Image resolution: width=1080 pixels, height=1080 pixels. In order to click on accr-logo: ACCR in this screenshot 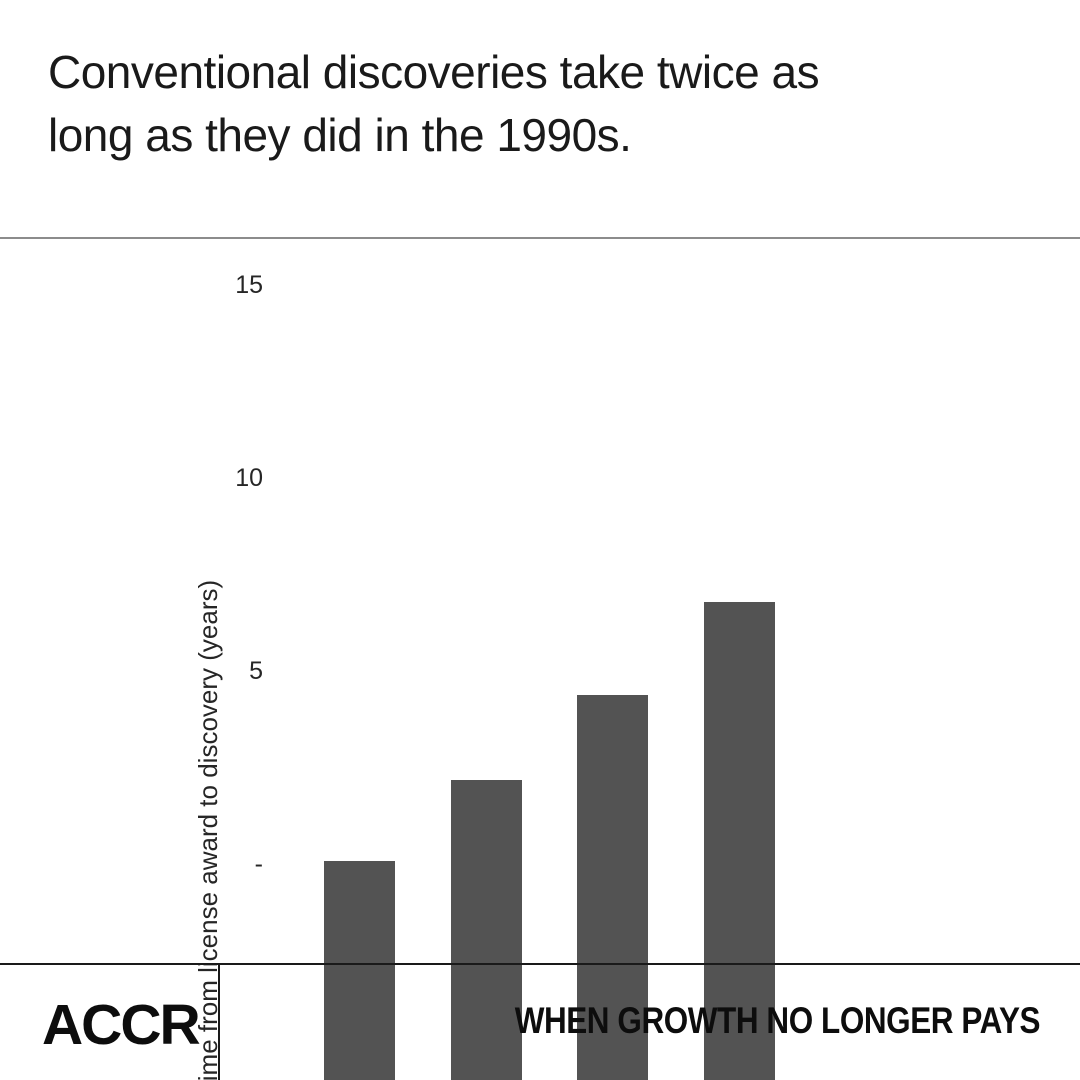, I will do `click(121, 1025)`.